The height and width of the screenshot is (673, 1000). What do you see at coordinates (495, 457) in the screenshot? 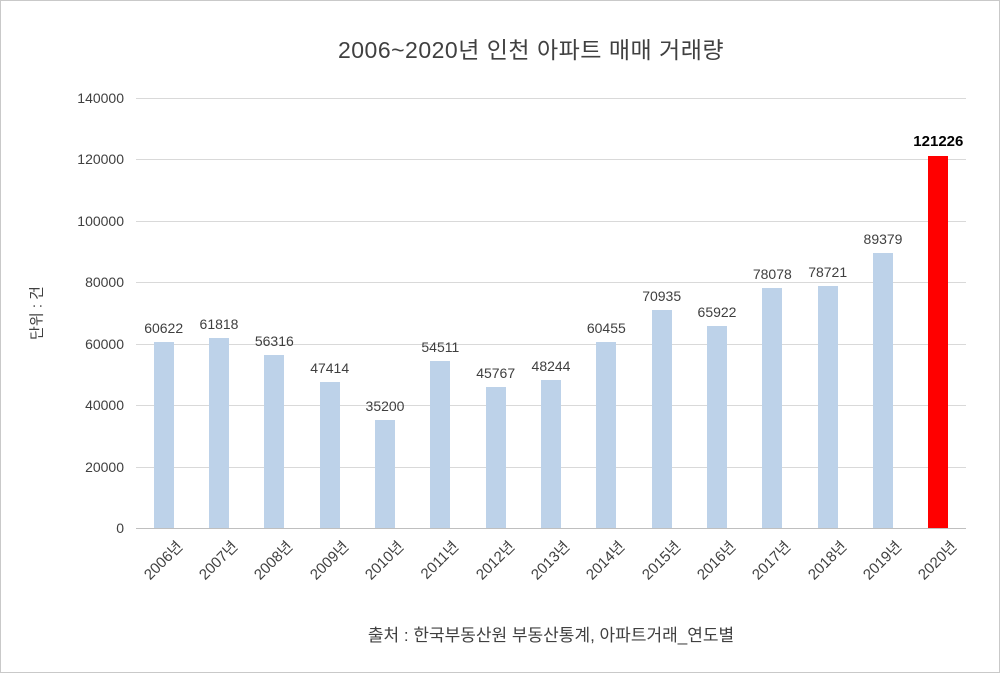
I see `bar-2012년` at bounding box center [495, 457].